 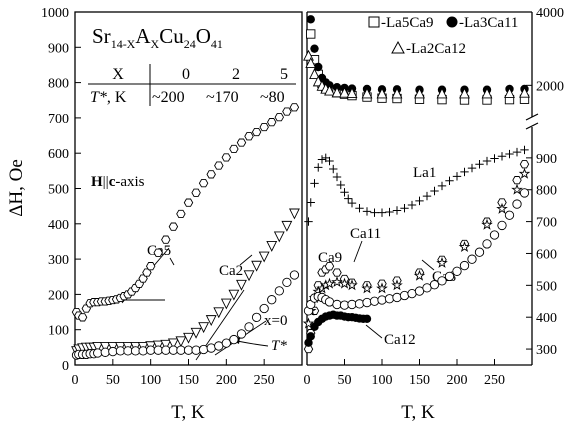 I want to click on label-ca11: Ca11, so click(x=365, y=234).